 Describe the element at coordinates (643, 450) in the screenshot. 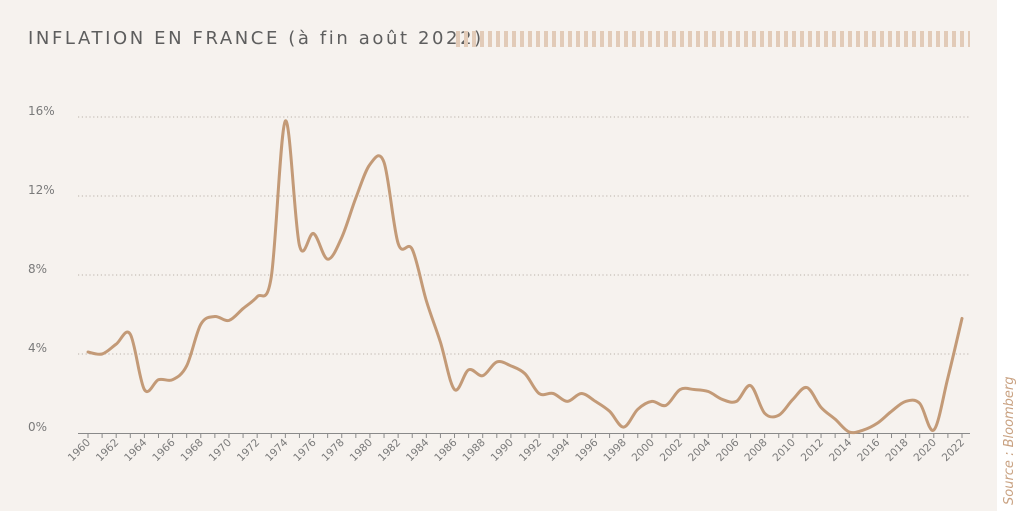

I see `x-tick-label: 2000` at that location.